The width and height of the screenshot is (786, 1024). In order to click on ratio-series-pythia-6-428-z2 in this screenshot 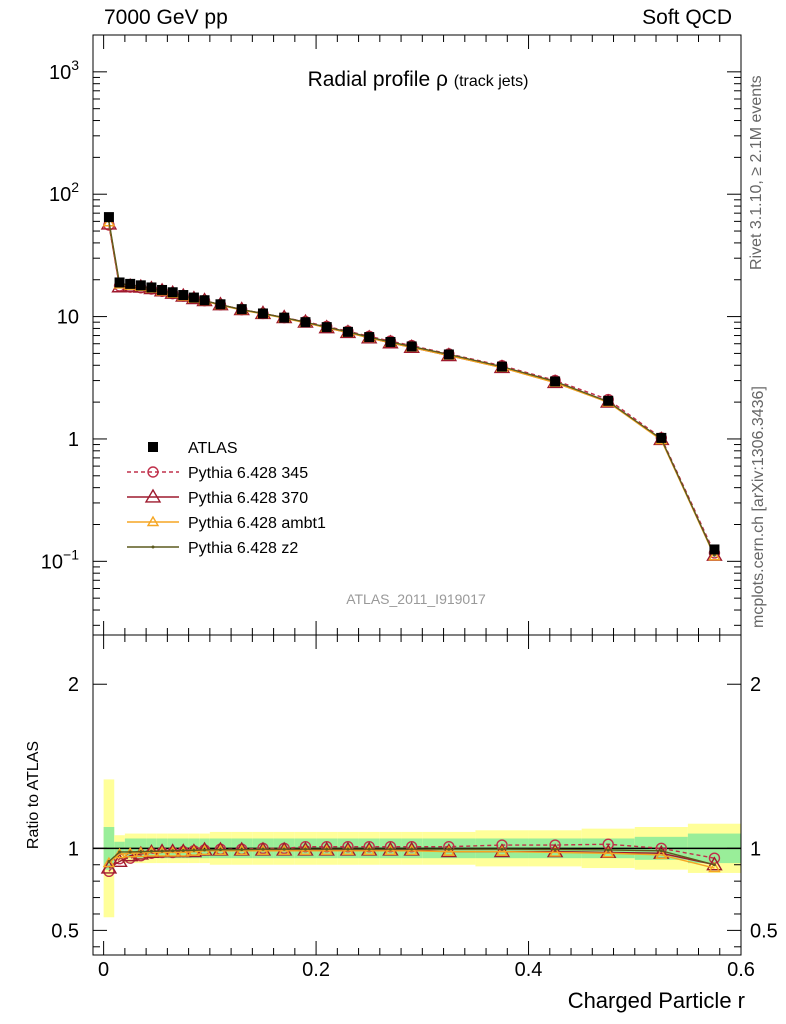, I will do `click(411, 857)`.